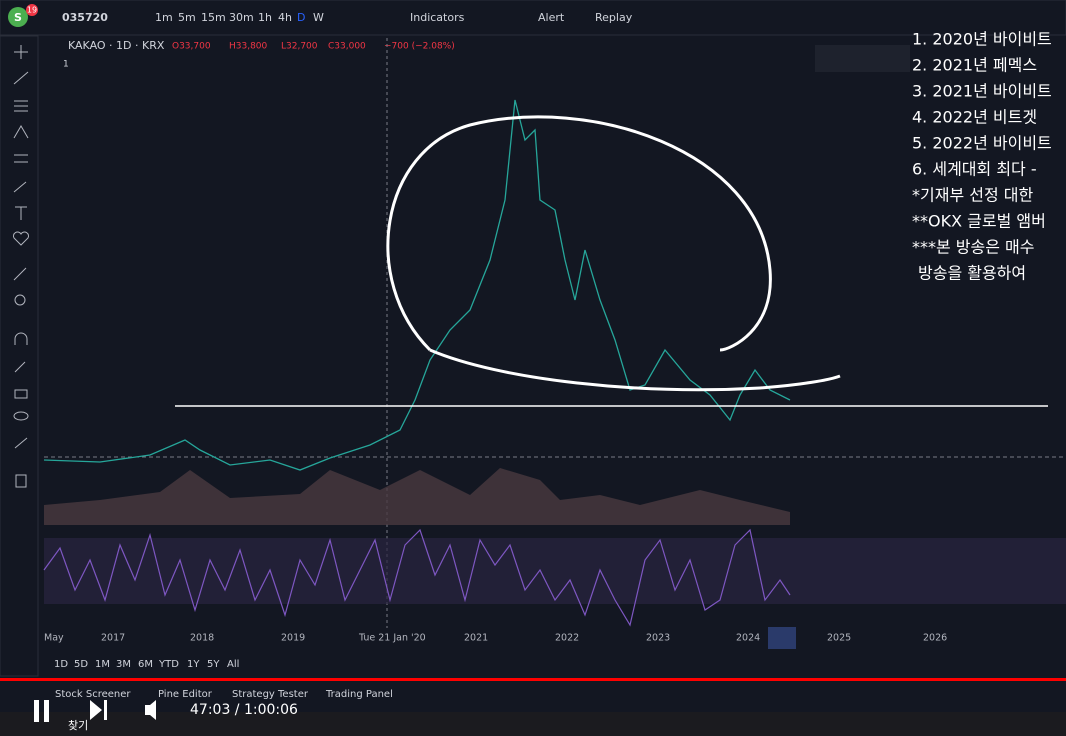 The height and width of the screenshot is (736, 1066). I want to click on avatar, so click(18, 17).